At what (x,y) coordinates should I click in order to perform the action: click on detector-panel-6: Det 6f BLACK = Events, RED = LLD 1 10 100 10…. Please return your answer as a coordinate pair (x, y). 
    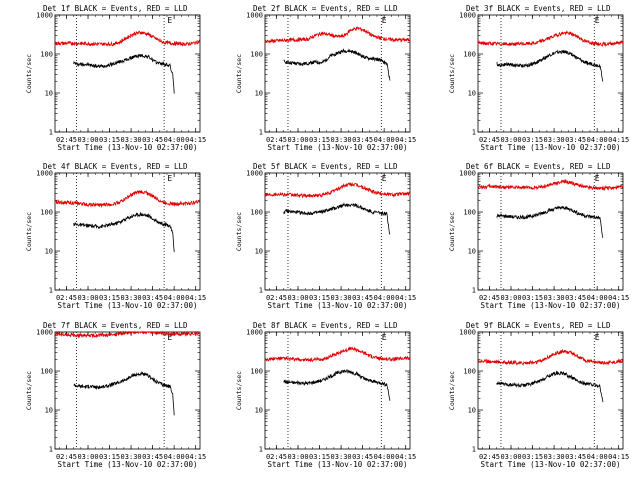
    Looking at the image, I should click on (538, 236).